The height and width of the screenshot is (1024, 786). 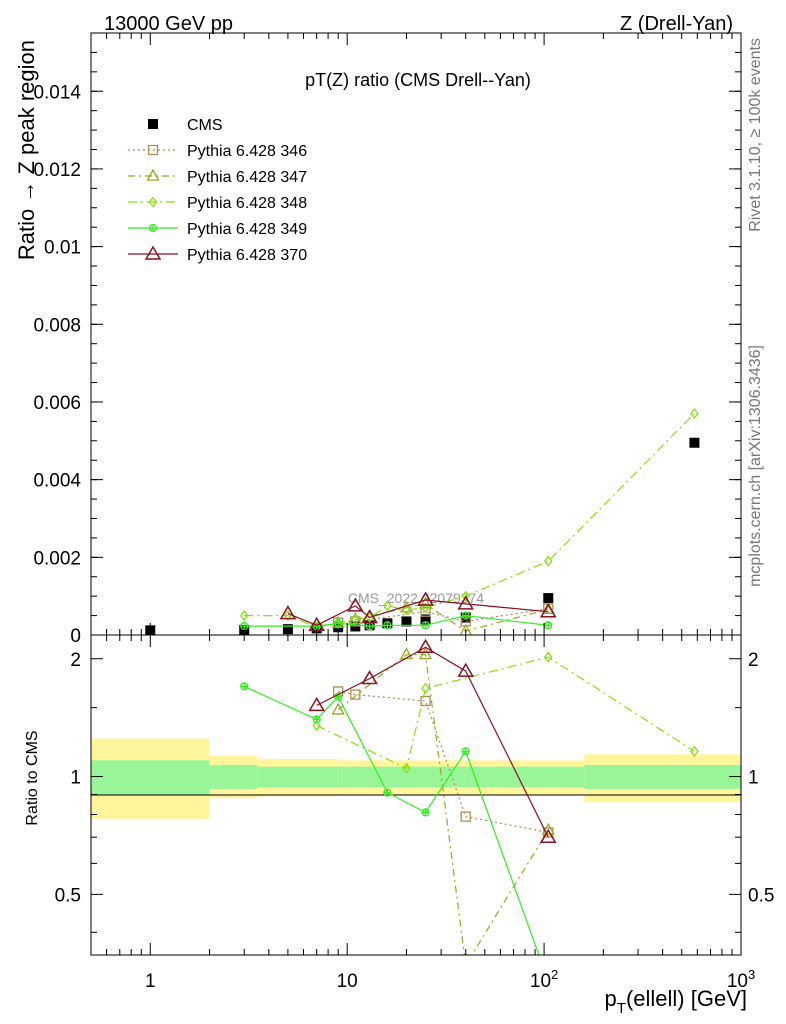 I want to click on legend-label: Pythia 6.428 349, so click(x=247, y=229).